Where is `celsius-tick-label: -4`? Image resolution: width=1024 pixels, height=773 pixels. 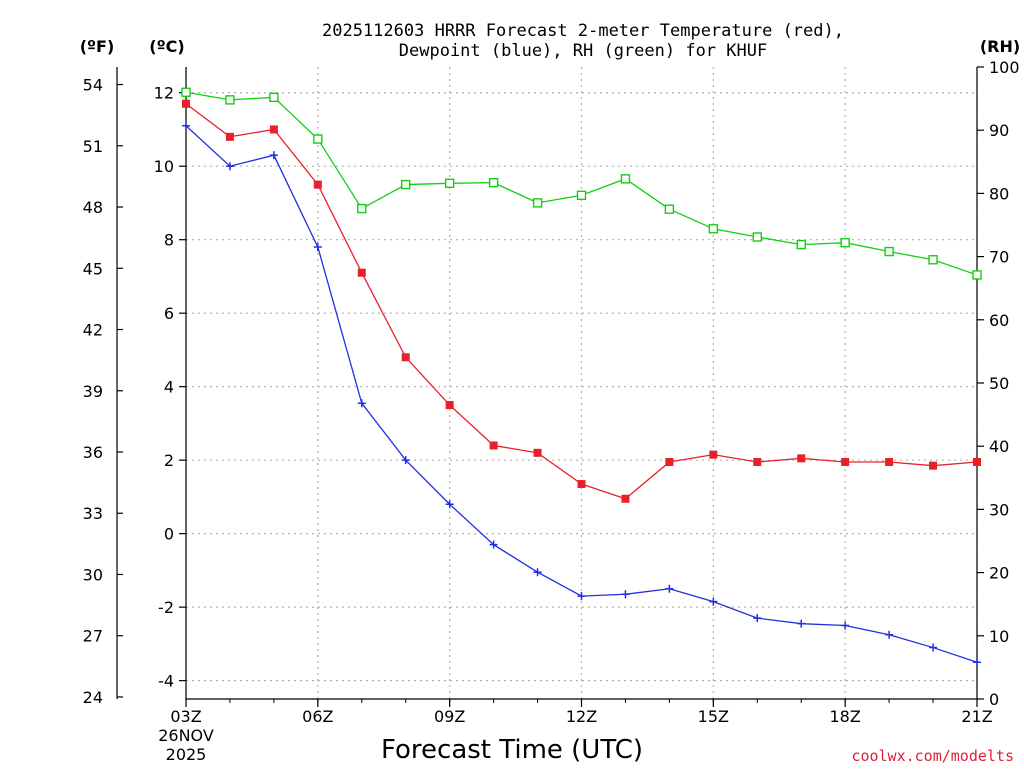 celsius-tick-label: -4 is located at coordinates (166, 681).